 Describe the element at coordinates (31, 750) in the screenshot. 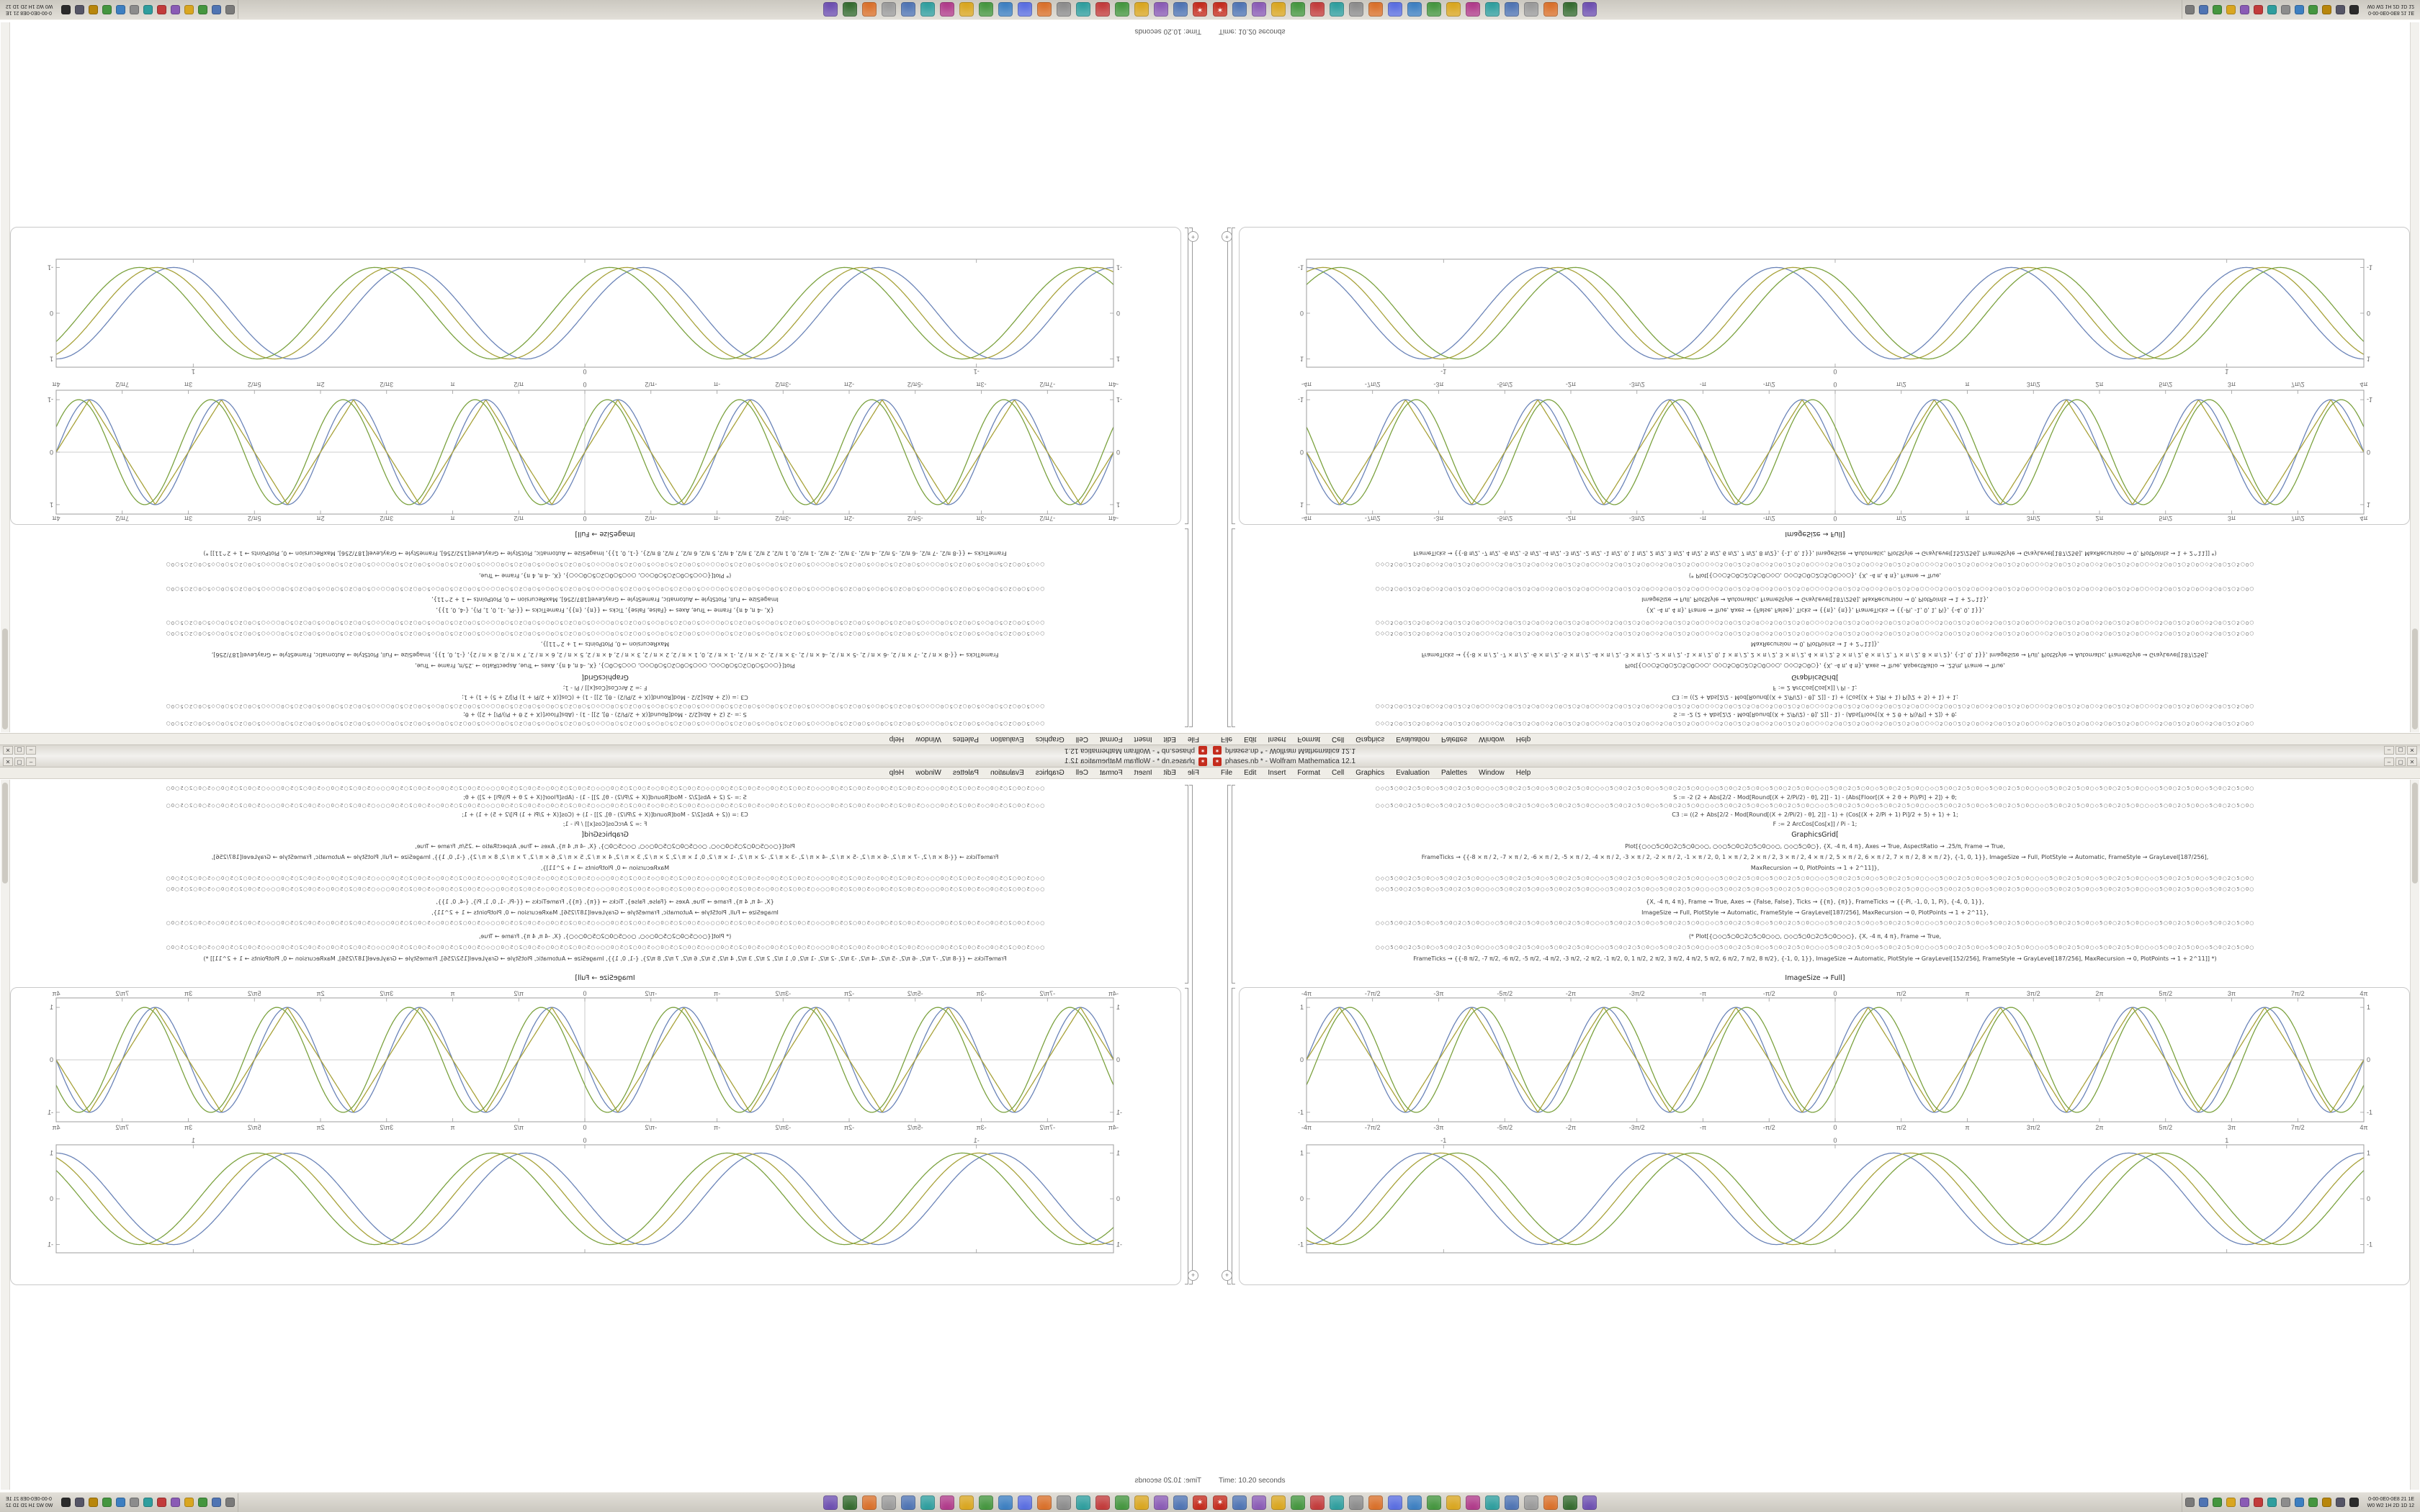

I see `minimize-button: –` at that location.